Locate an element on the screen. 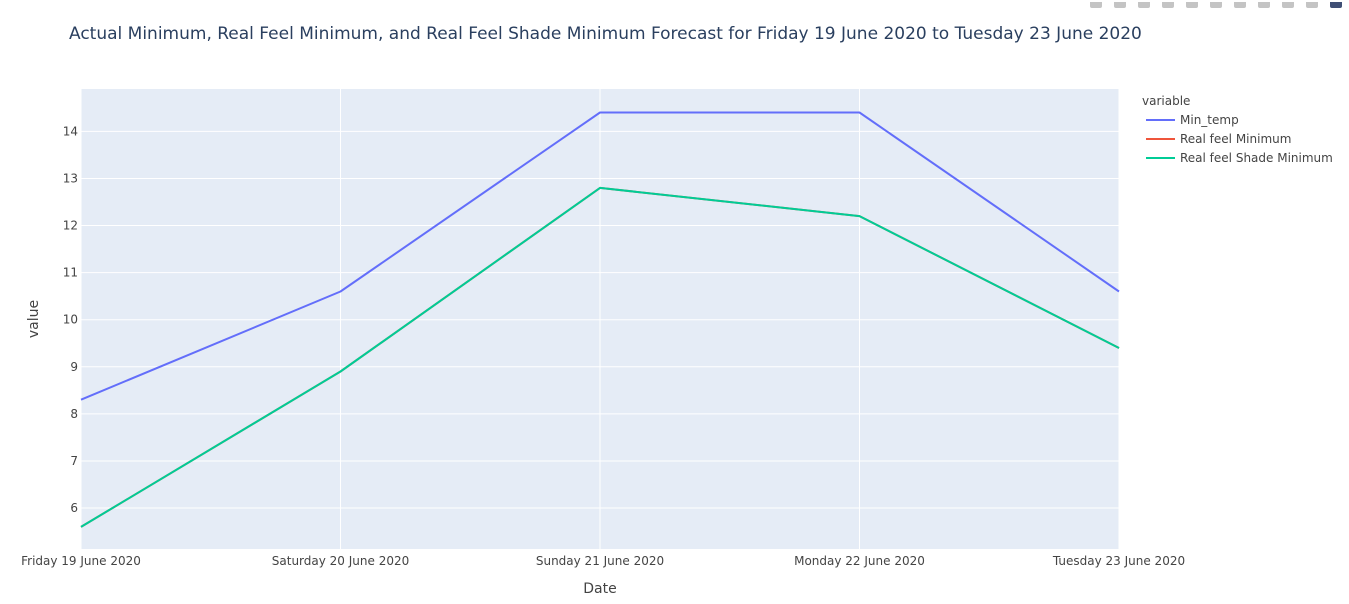 This screenshot has height=604, width=1349. y-axis-ticks: 6 7 8 9 10 11 12 13 14 is located at coordinates (70, 319).